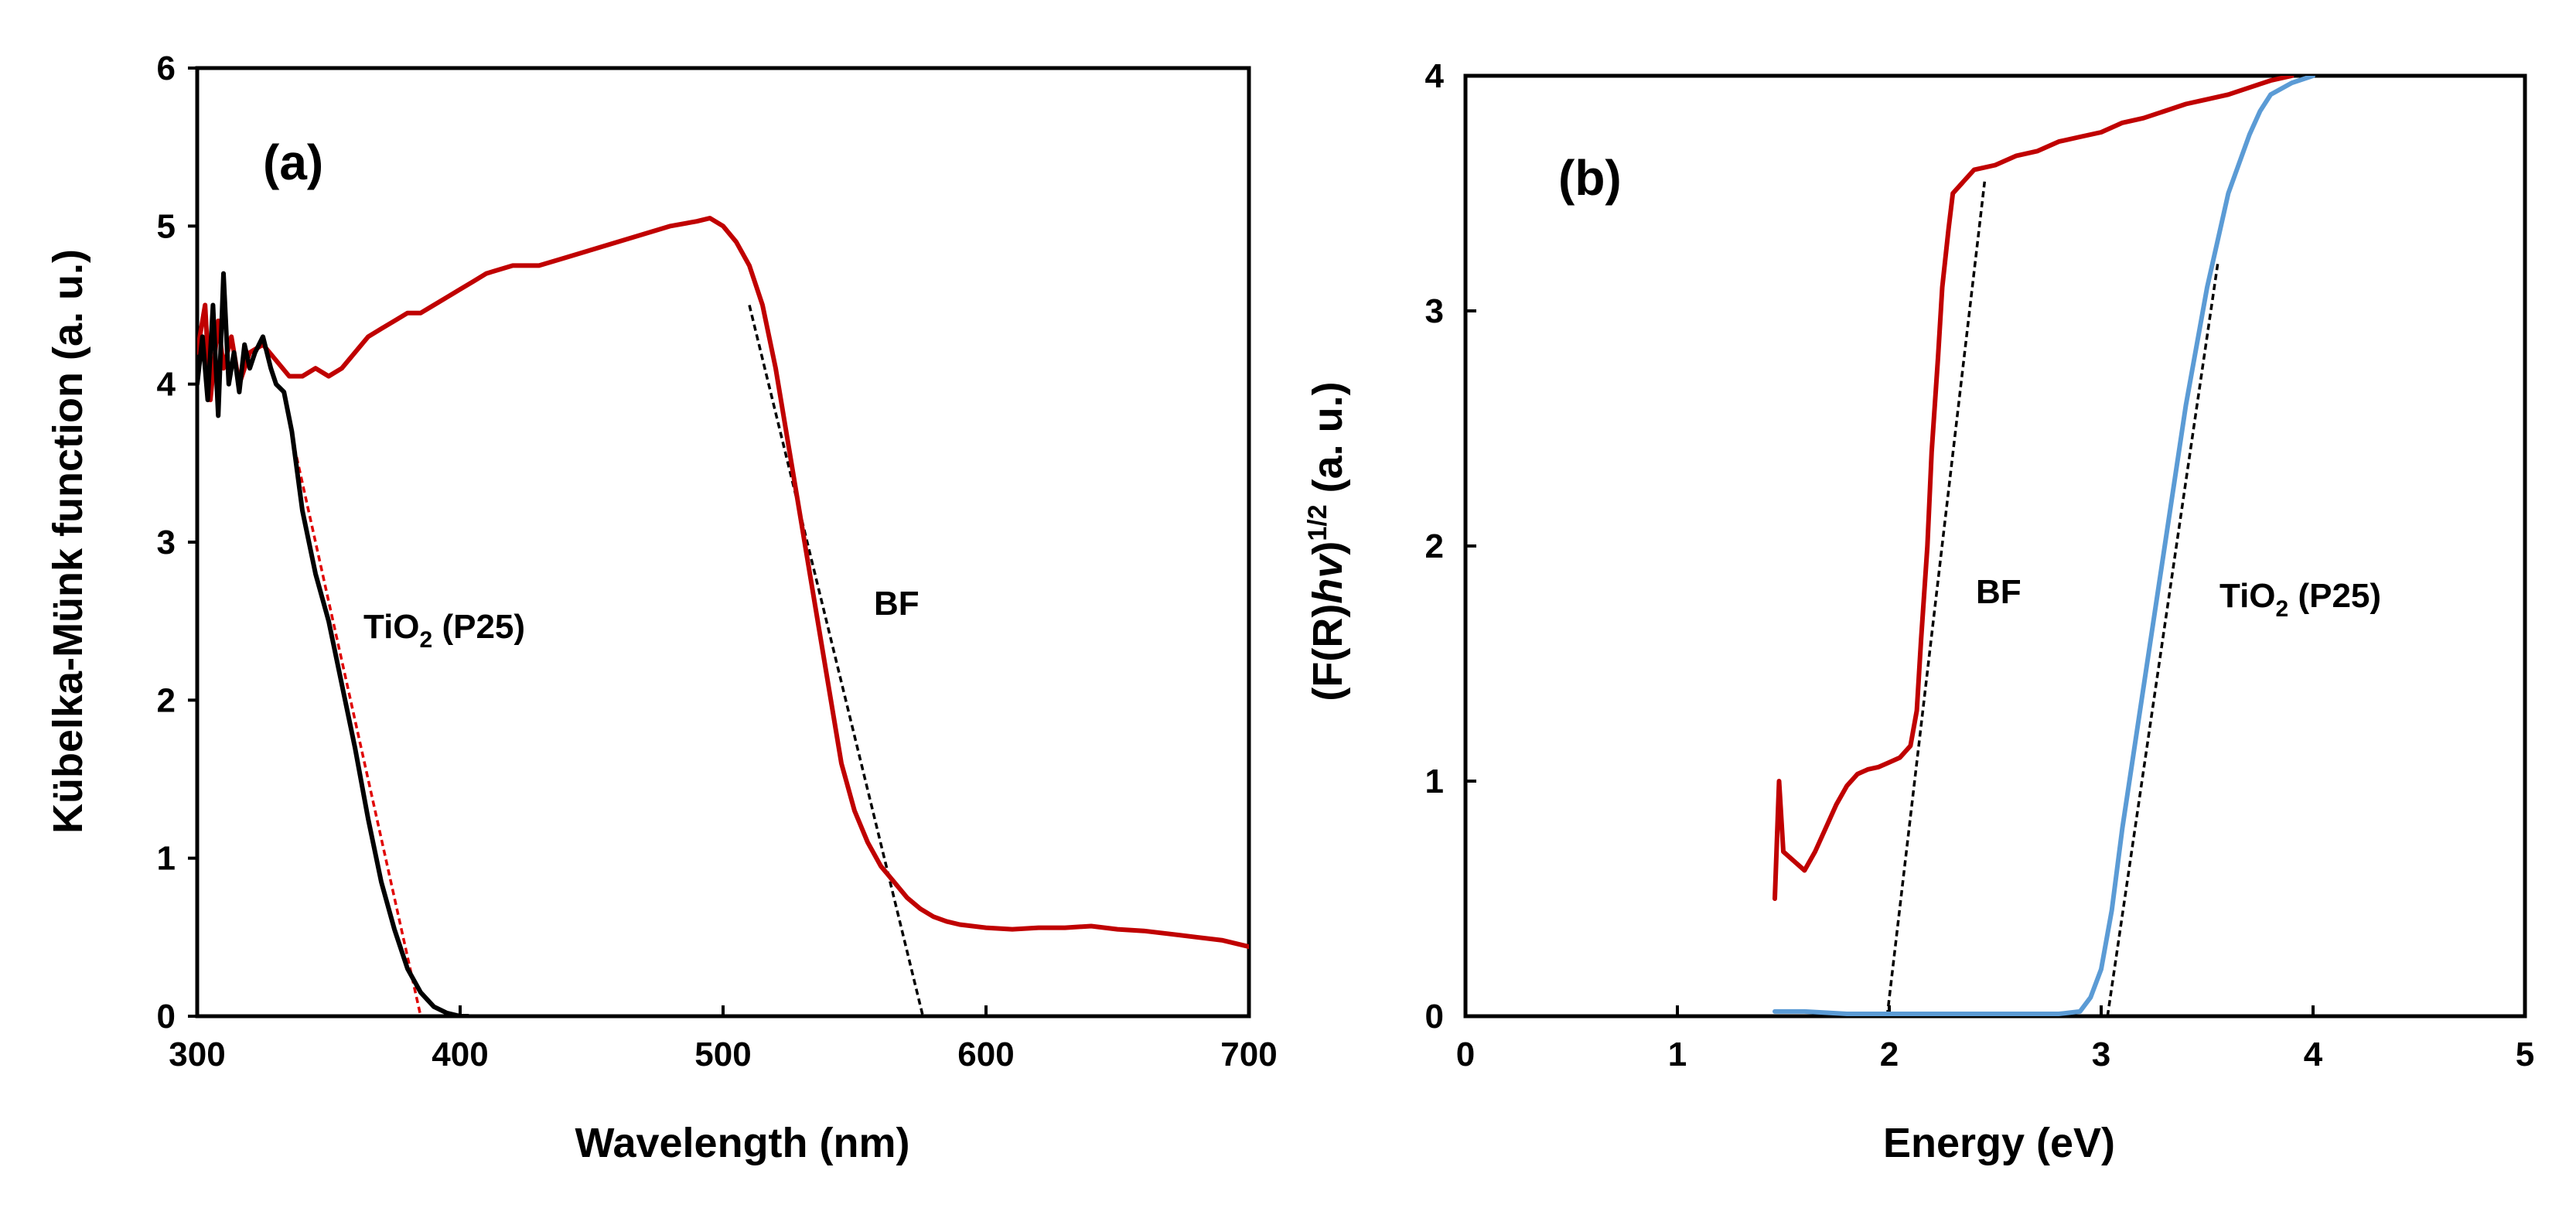 The image size is (2576, 1208). What do you see at coordinates (1999, 1143) in the screenshot?
I see `panel-b-x-axis-title: Energy (eV)` at bounding box center [1999, 1143].